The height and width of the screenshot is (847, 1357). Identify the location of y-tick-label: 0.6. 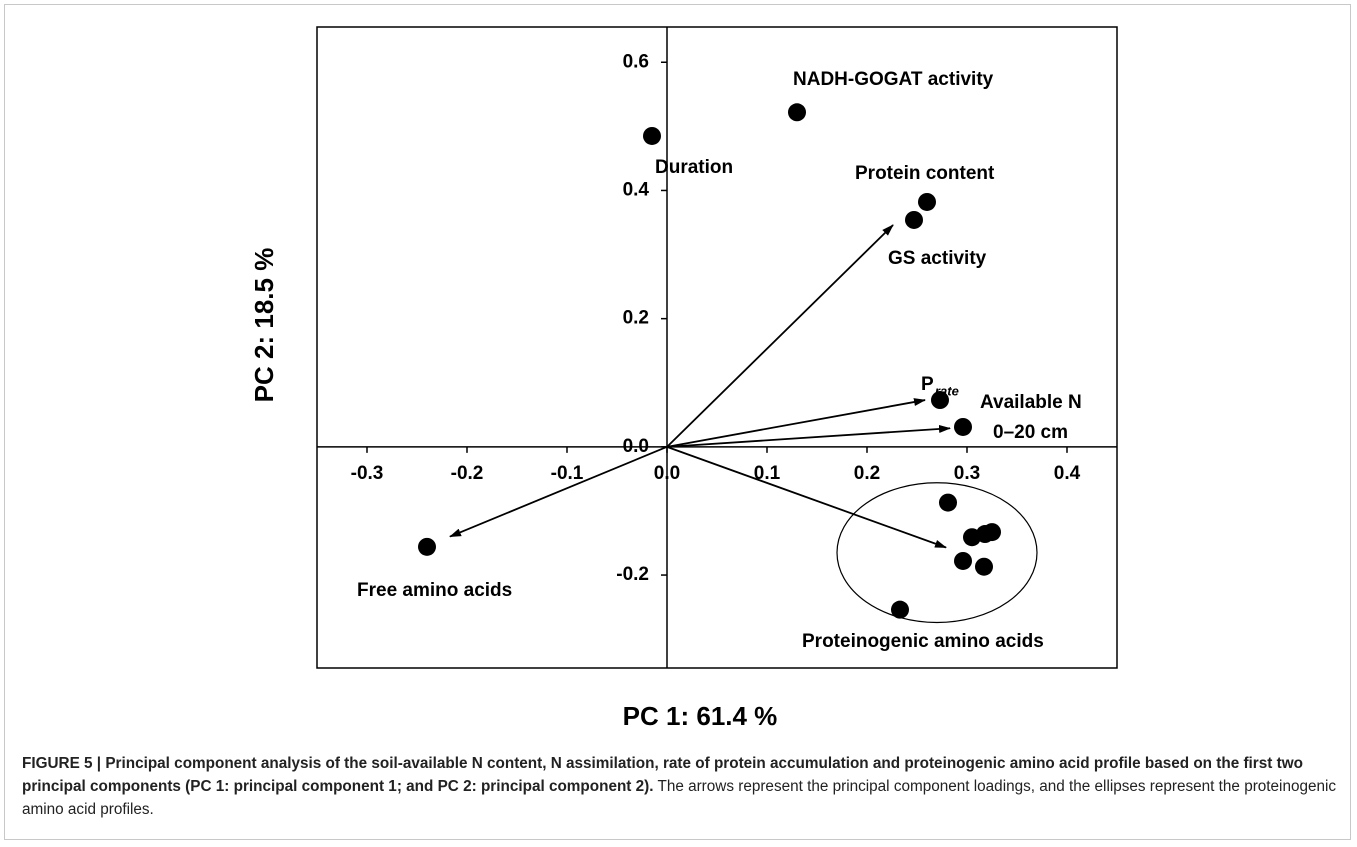
(636, 61).